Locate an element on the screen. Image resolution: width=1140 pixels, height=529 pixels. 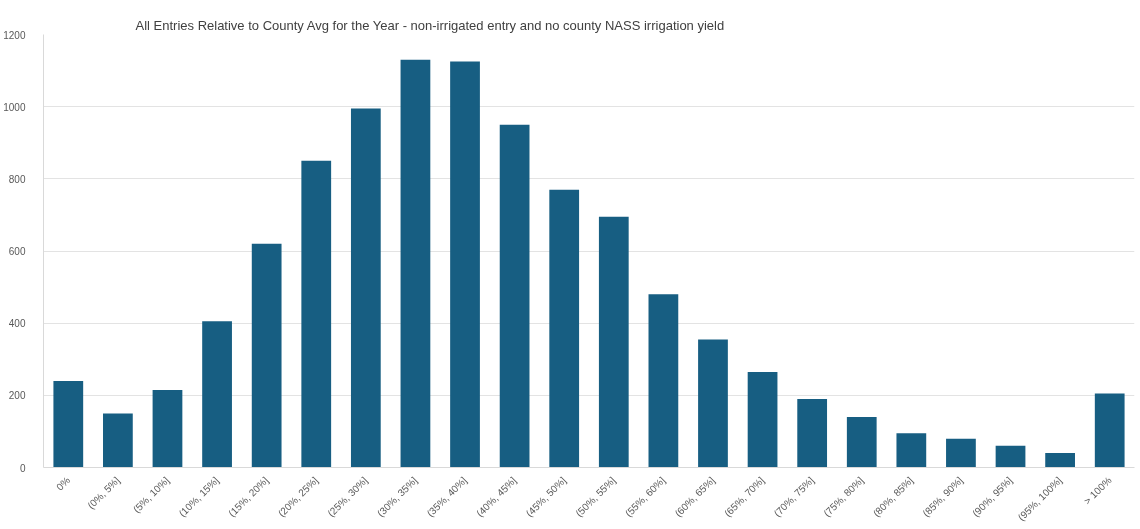
y-tick-label: 0 is located at coordinates (22, 468).